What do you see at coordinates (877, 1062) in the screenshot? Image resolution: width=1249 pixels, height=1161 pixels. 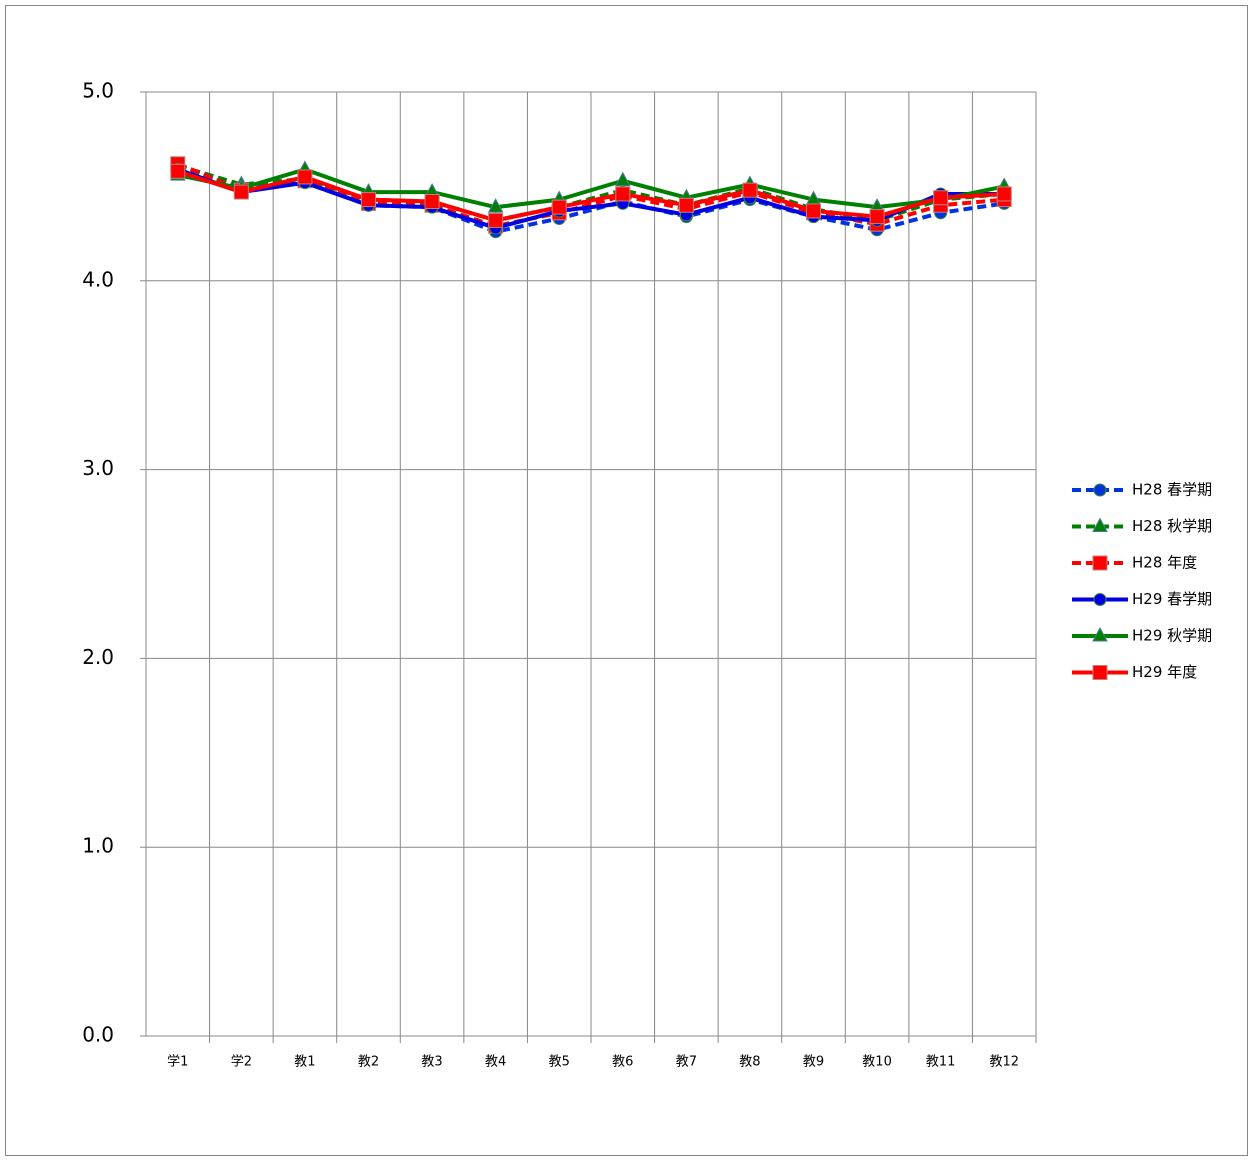 I see `x-tick-label: 教10` at bounding box center [877, 1062].